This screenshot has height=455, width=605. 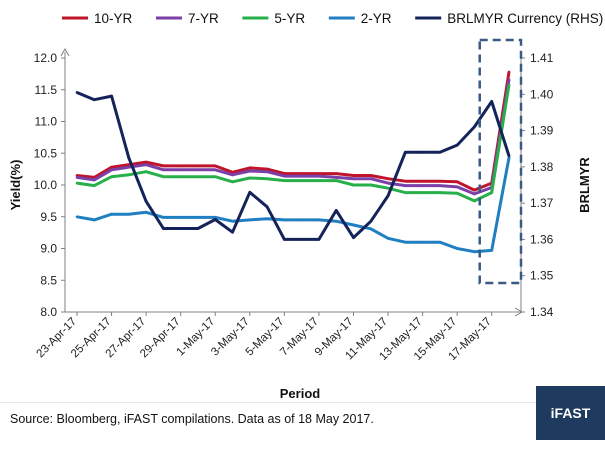 I want to click on legend-label: 7-YR, so click(x=203, y=18).